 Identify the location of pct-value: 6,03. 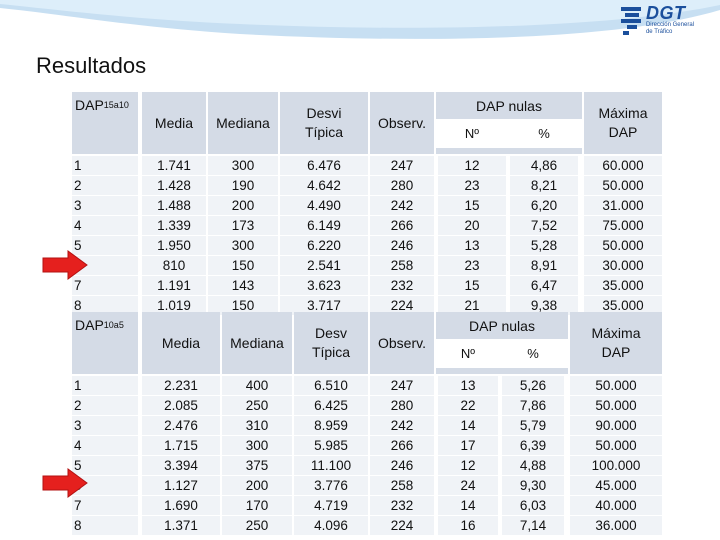
(533, 505).